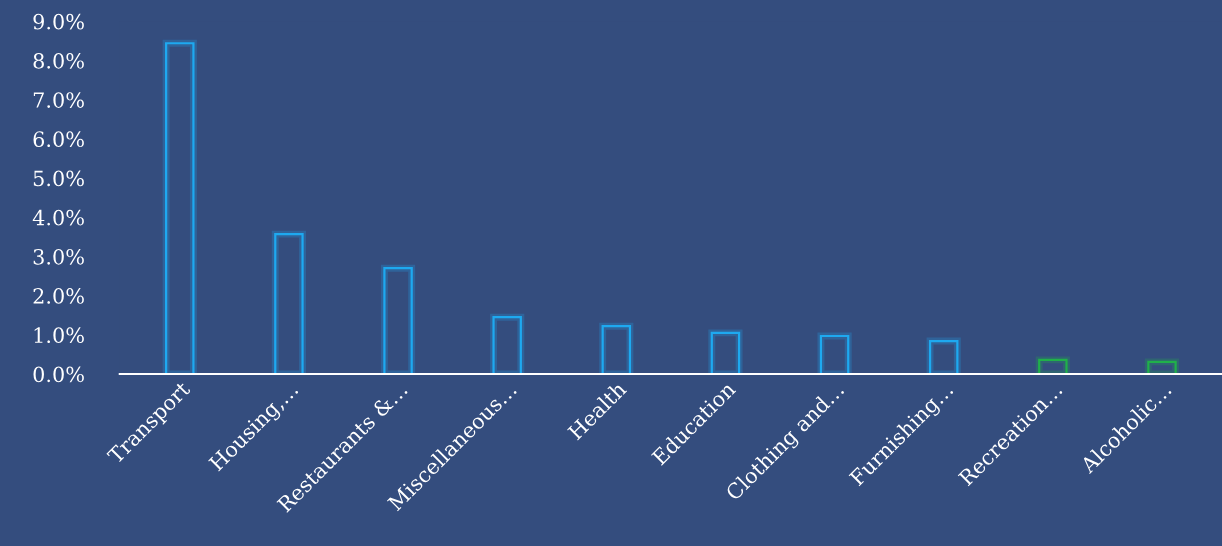  Describe the element at coordinates (58, 217) in the screenshot. I see `y-tick-label: 4.0%` at that location.